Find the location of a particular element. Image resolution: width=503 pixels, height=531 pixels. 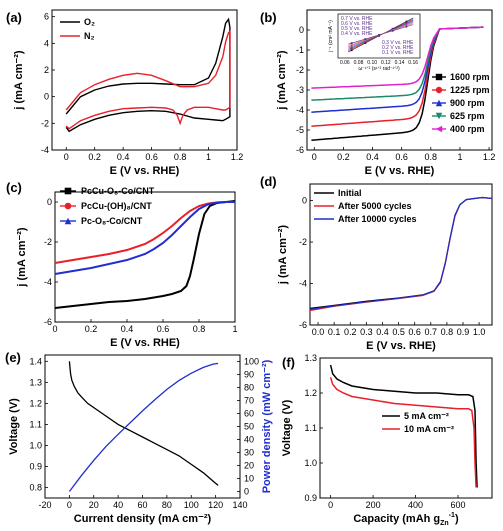

y2-tick-label: 0 is located at coordinates (246, 492).